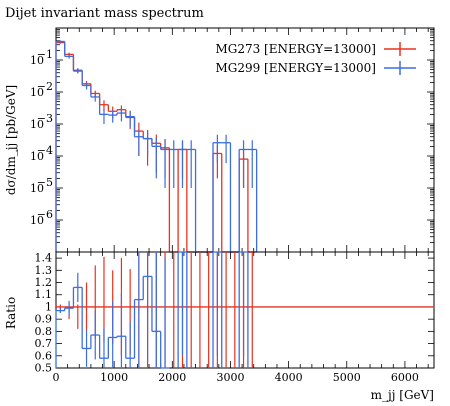 The image size is (450, 406). Describe the element at coordinates (44, 368) in the screenshot. I see `ratio-tick-label: 0.5` at that location.